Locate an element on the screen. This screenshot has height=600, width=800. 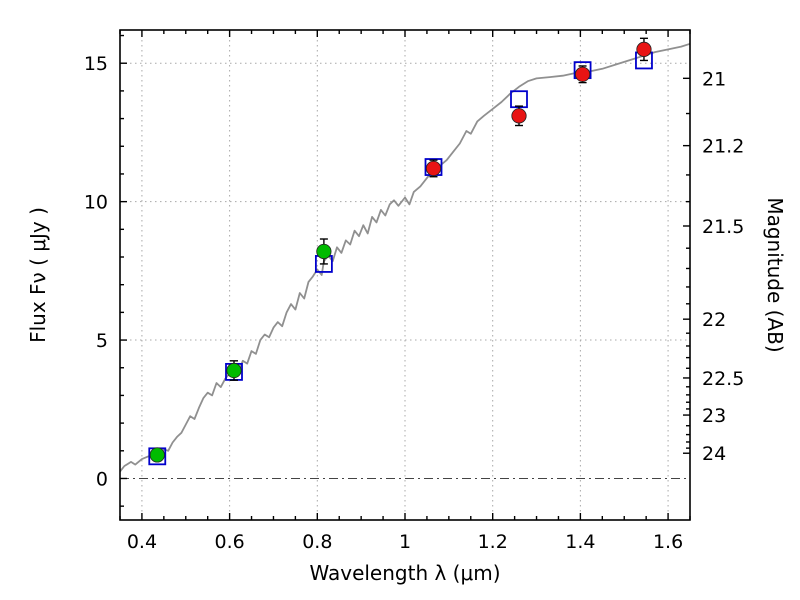
right-tick-label: 22 is located at coordinates (714, 320).